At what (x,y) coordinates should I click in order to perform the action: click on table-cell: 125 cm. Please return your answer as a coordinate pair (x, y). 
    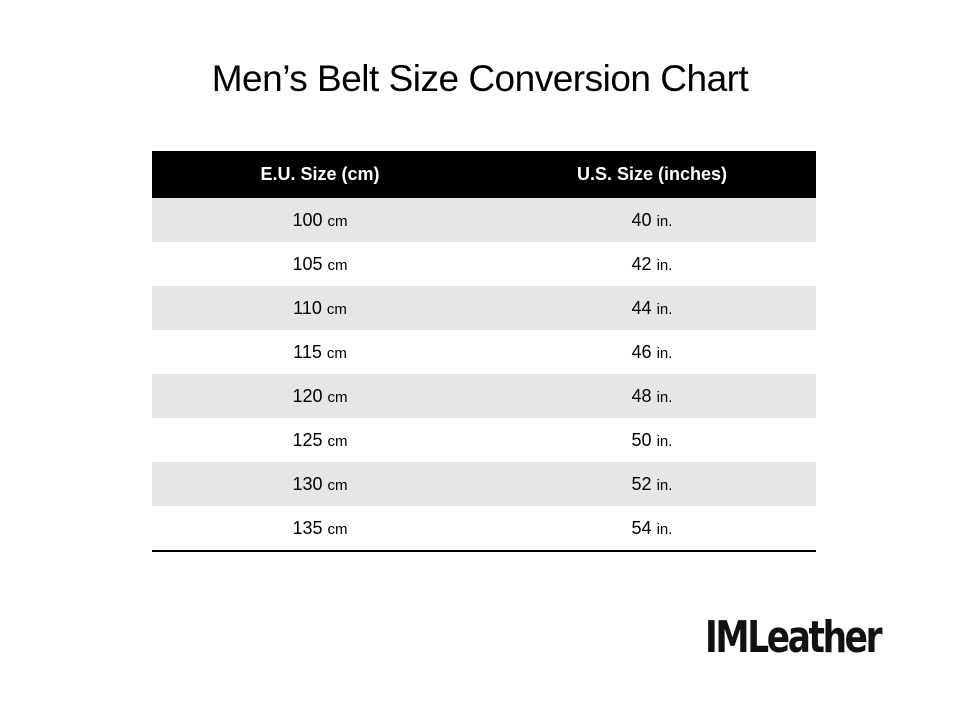
    Looking at the image, I should click on (320, 440).